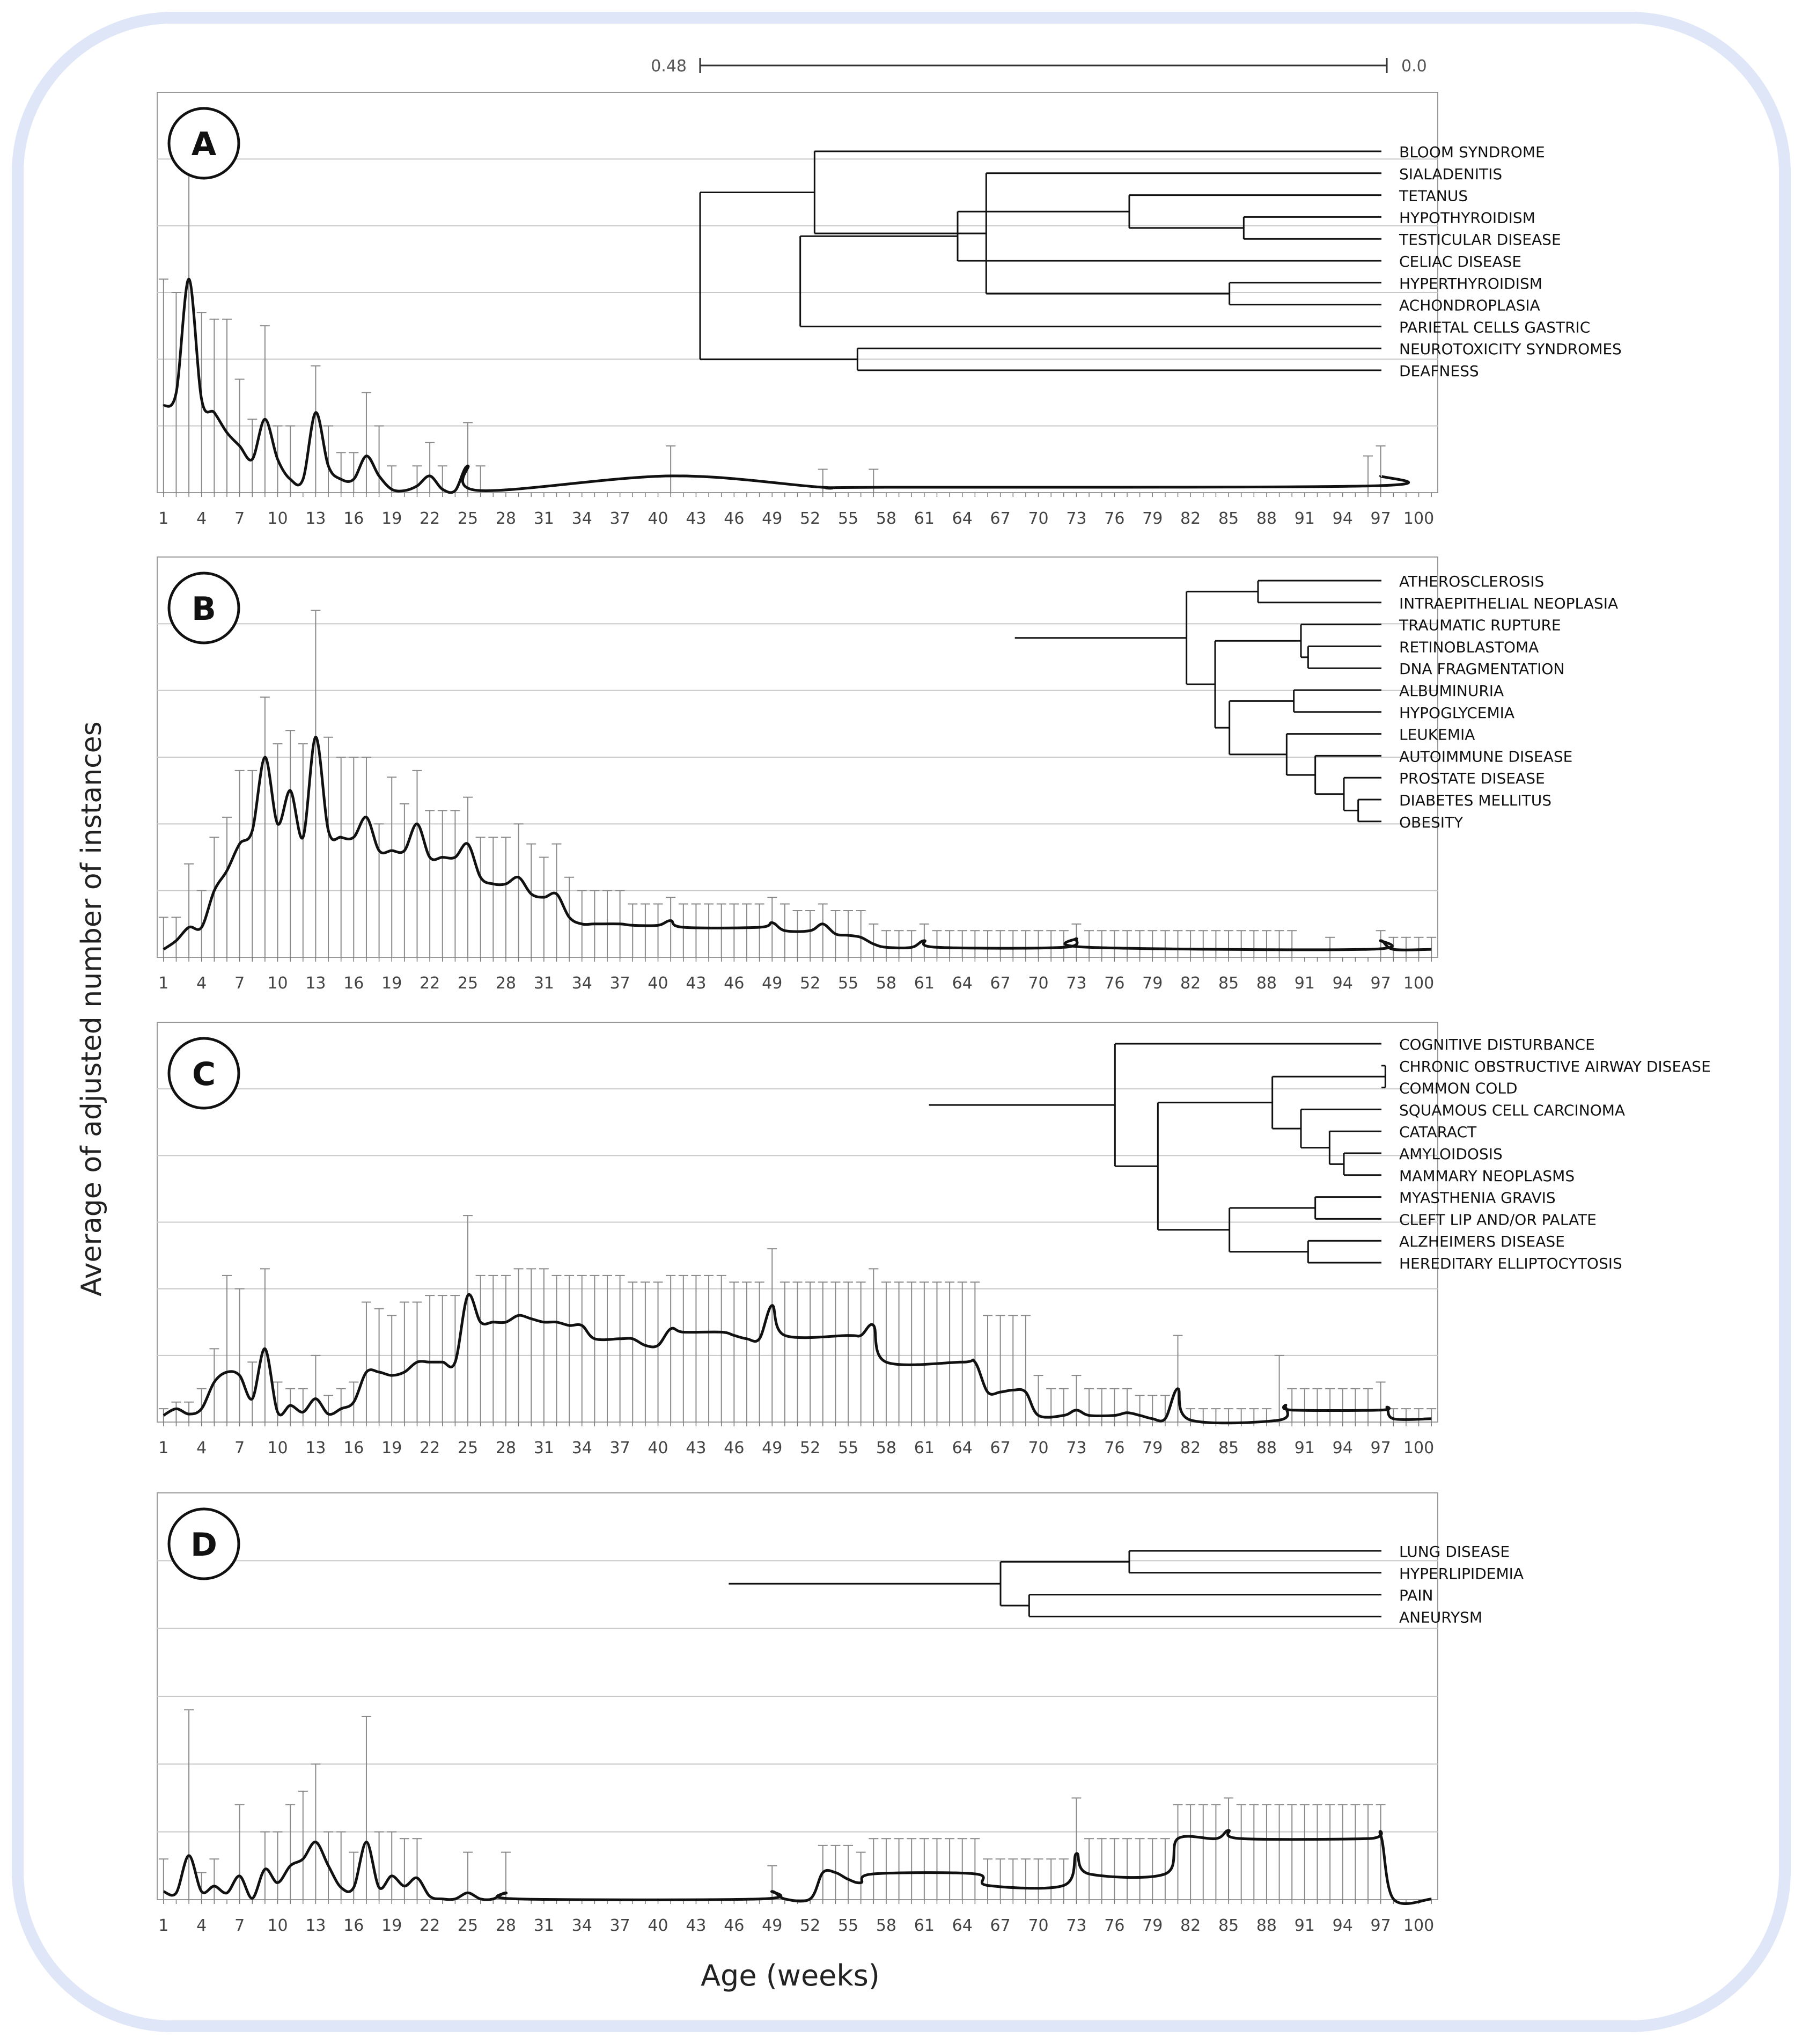  I want to click on dendrogram-leaf-label: AMYLOIDOSIS, so click(1451, 1154).